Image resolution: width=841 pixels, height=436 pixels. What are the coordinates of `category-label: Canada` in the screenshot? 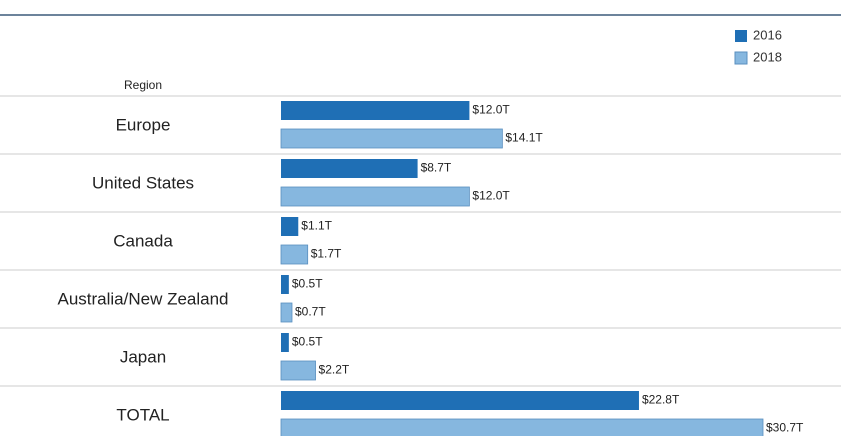 It's located at (143, 240).